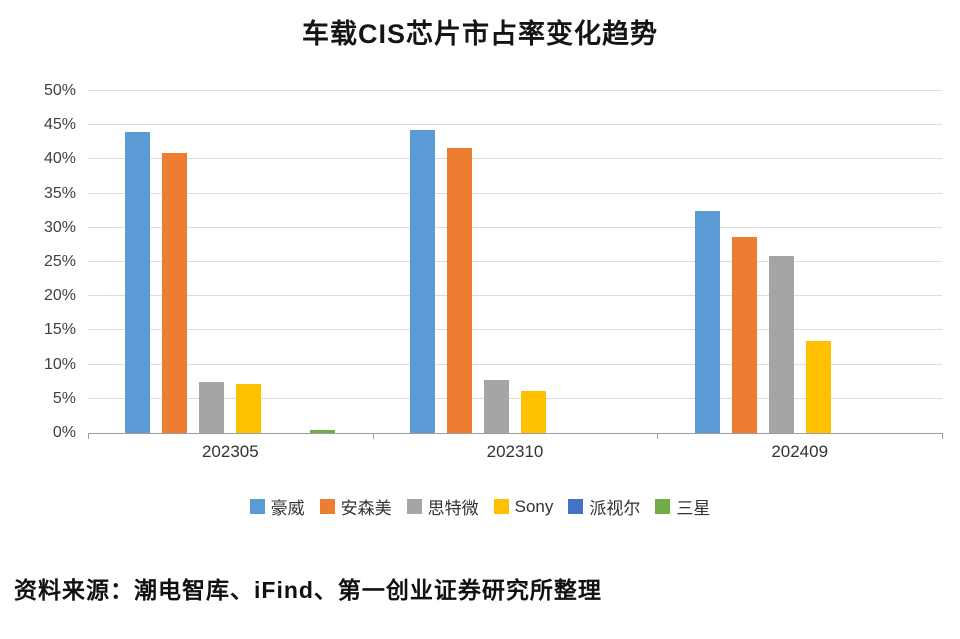 Image resolution: width=960 pixels, height=639 pixels. I want to click on legend-item-思特微: 思特微, so click(442, 506).